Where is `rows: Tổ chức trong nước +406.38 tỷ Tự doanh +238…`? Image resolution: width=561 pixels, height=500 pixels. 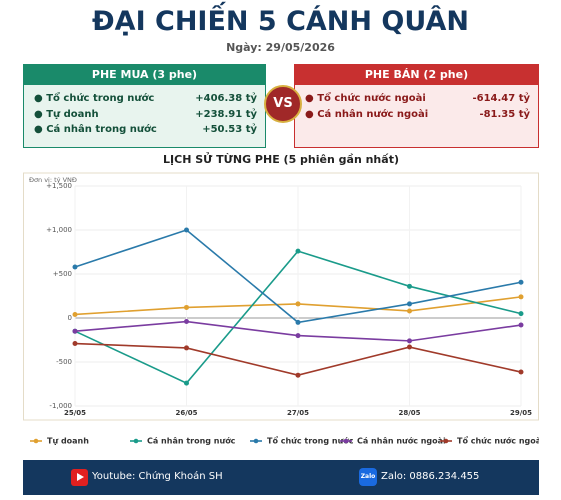 rows: Tổ chức trong nước +406.38 tỷ Tự doanh +238… is located at coordinates (144, 111).